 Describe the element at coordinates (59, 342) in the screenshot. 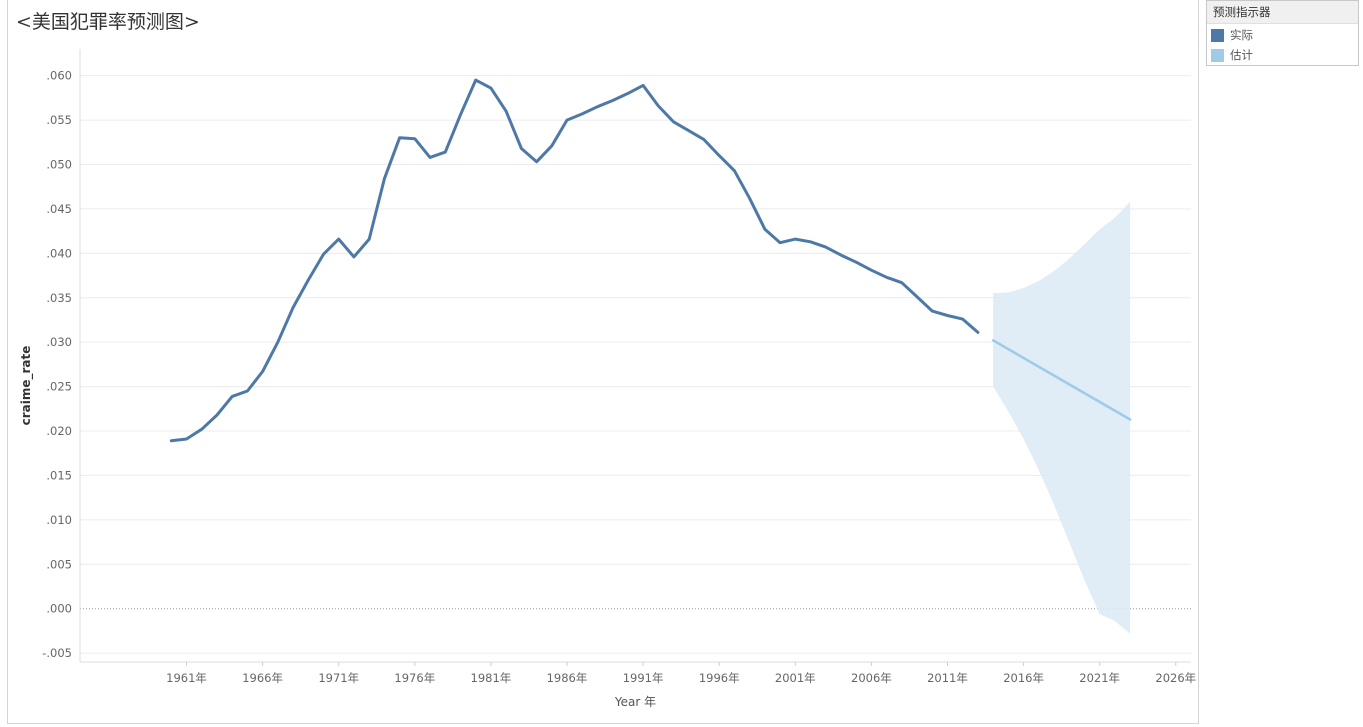

I see `y-tick-label: .030` at that location.